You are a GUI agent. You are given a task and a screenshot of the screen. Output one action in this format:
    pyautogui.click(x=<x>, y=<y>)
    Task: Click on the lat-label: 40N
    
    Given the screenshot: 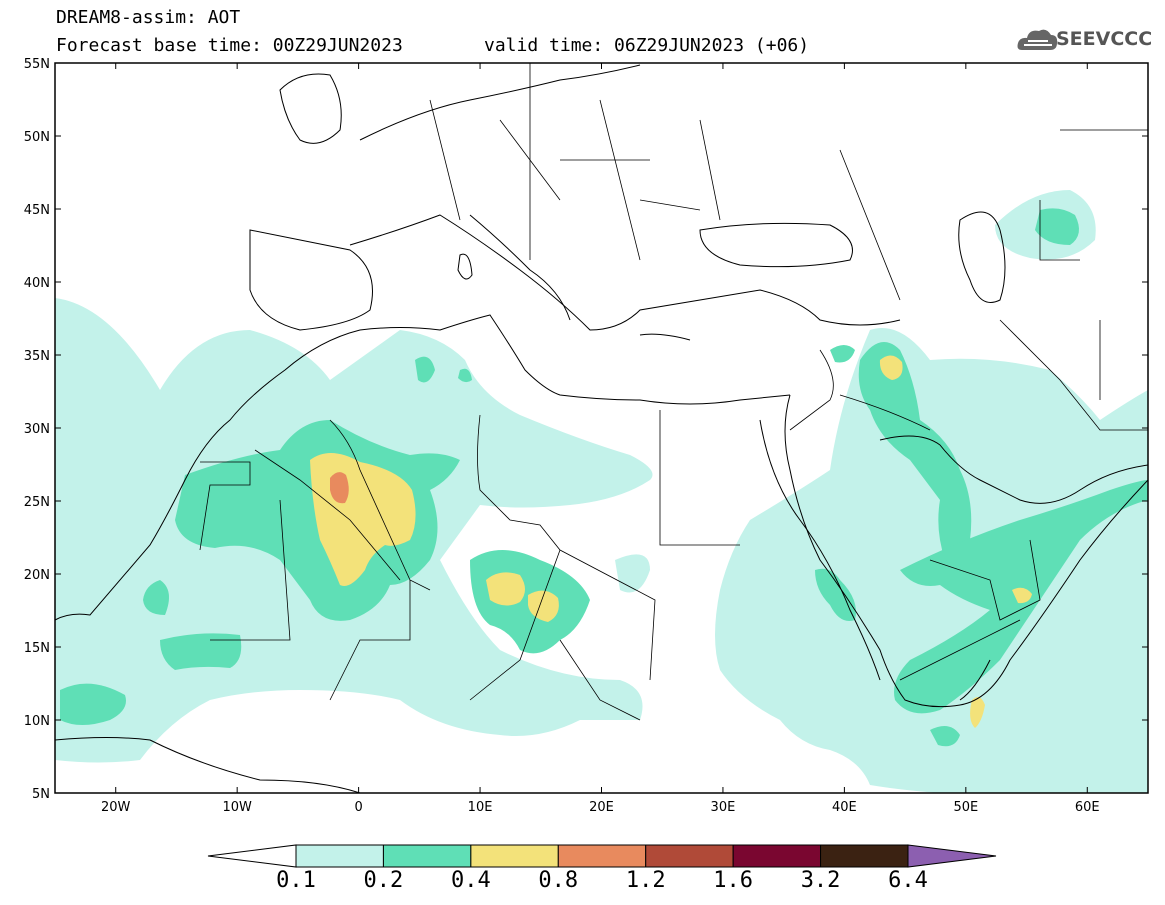 What is the action you would take?
    pyautogui.click(x=37, y=283)
    